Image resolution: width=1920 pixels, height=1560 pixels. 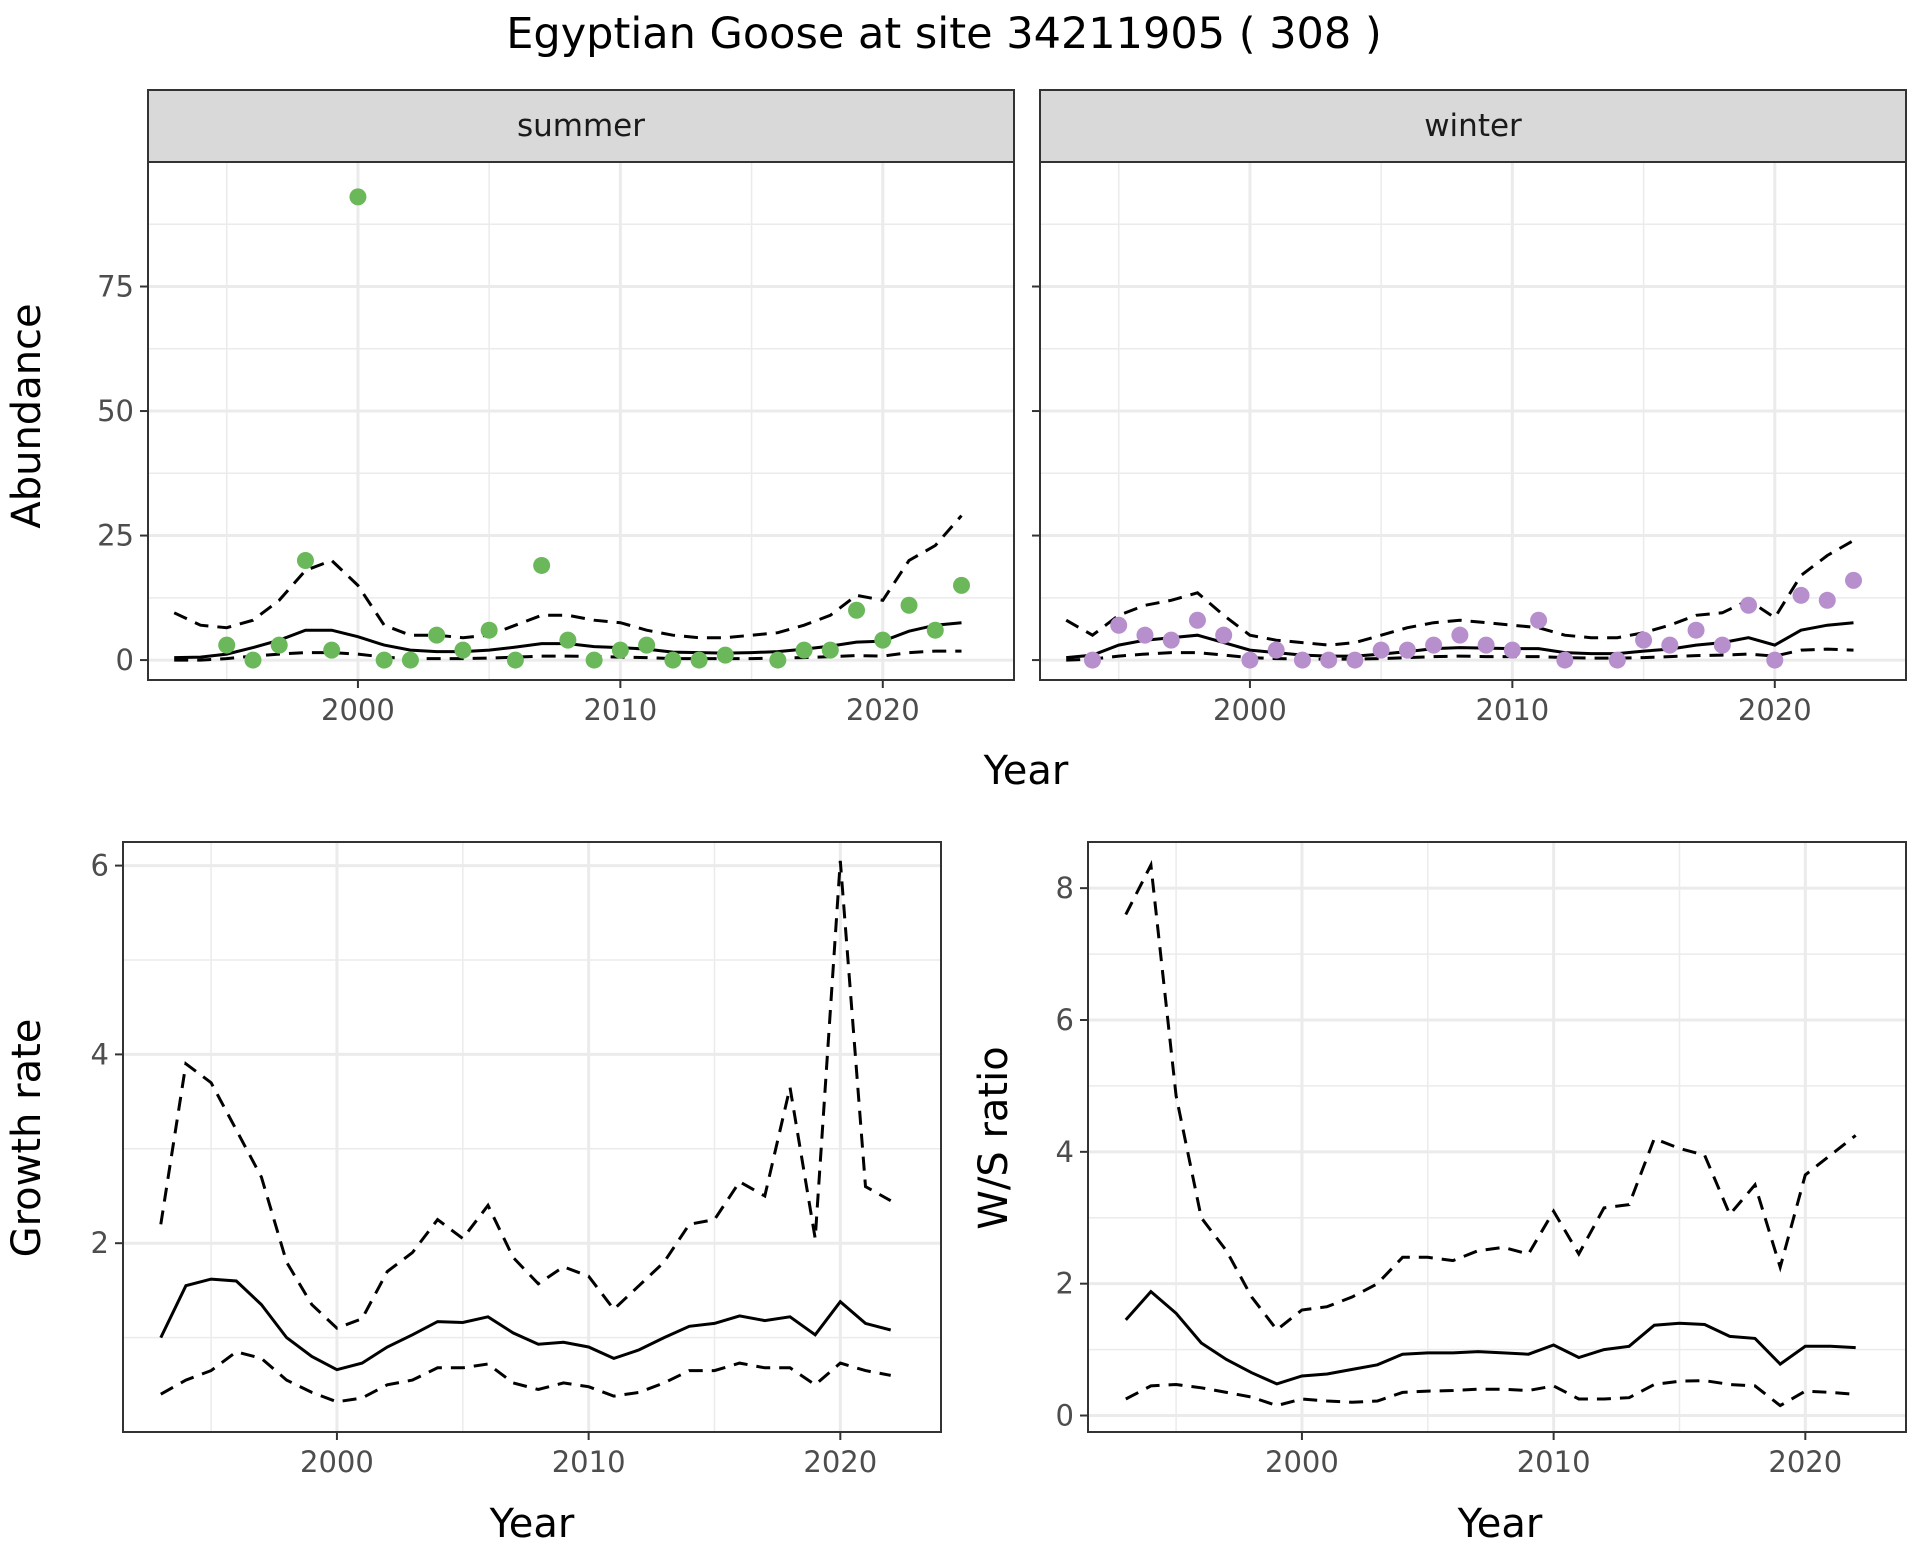 What do you see at coordinates (1473, 126) in the screenshot?
I see `strip-label-winter: winter` at bounding box center [1473, 126].